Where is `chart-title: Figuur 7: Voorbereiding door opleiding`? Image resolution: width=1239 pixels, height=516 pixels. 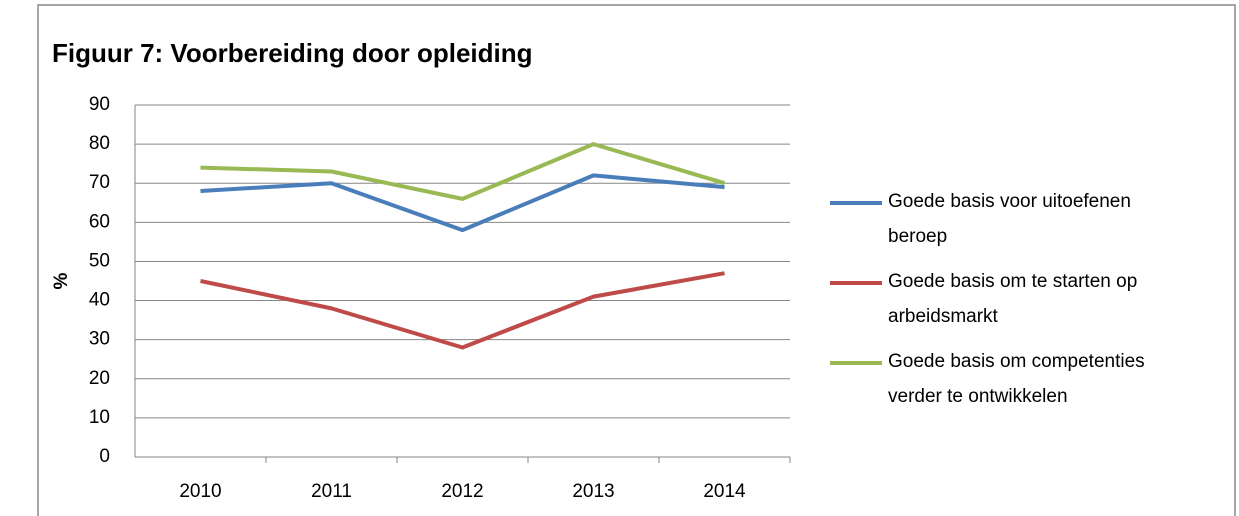 chart-title: Figuur 7: Voorbereiding door opleiding is located at coordinates (292, 53).